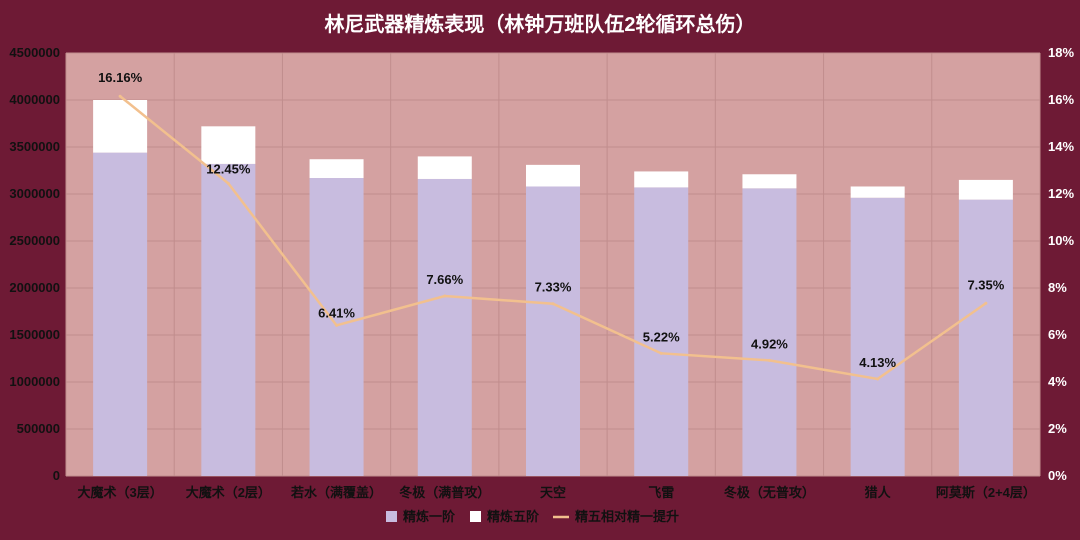 The height and width of the screenshot is (540, 1080). What do you see at coordinates (34, 99) in the screenshot?
I see `y-tick-left: 4000000` at bounding box center [34, 99].